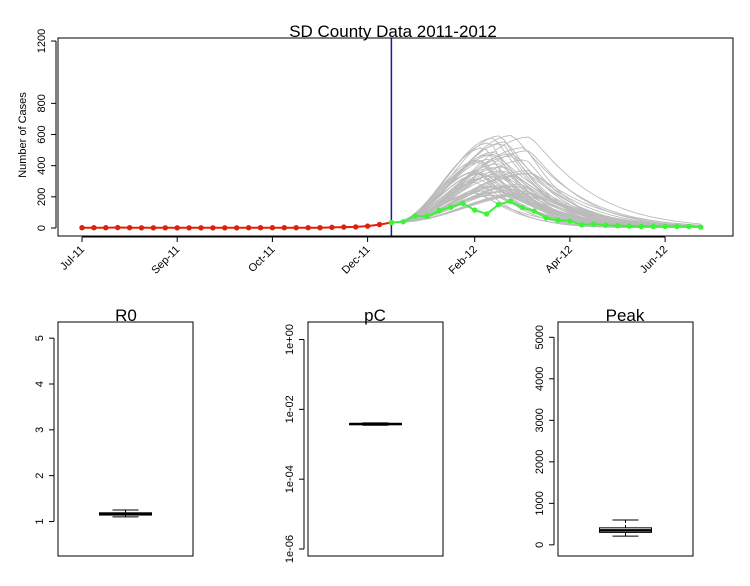 Image resolution: width=750 pixels, height=586 pixels. What do you see at coordinates (654, 260) in the screenshot?
I see `x-tick-label: Jun-12` at bounding box center [654, 260].